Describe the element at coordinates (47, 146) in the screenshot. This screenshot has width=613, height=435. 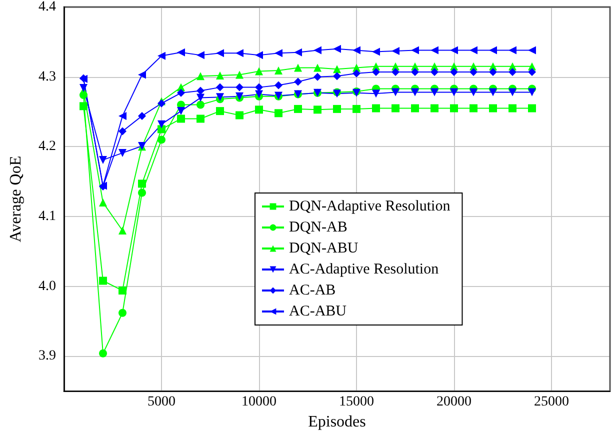
I see `y-tick-label: 4.2` at that location.